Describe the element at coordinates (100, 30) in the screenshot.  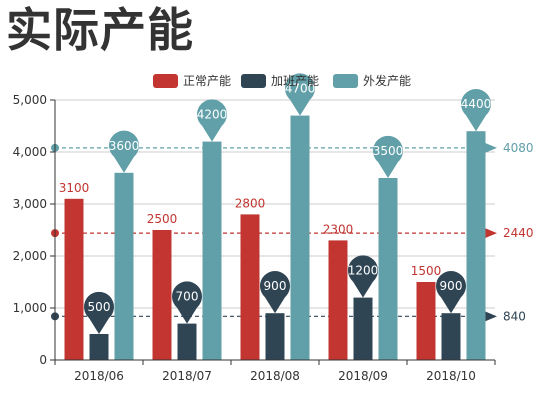
I see `page-title: 实际产能` at that location.